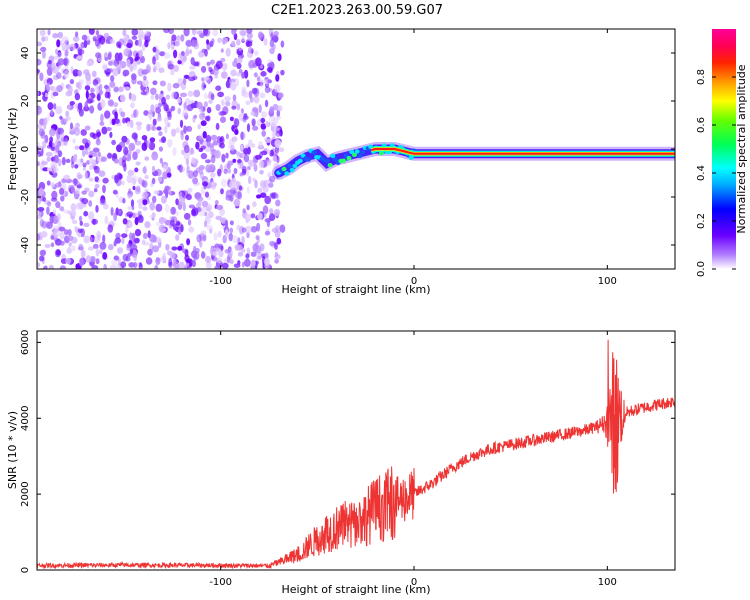 The height and width of the screenshot is (600, 750). I want to click on spectrogram-x-tick-label: -100, so click(220, 281).